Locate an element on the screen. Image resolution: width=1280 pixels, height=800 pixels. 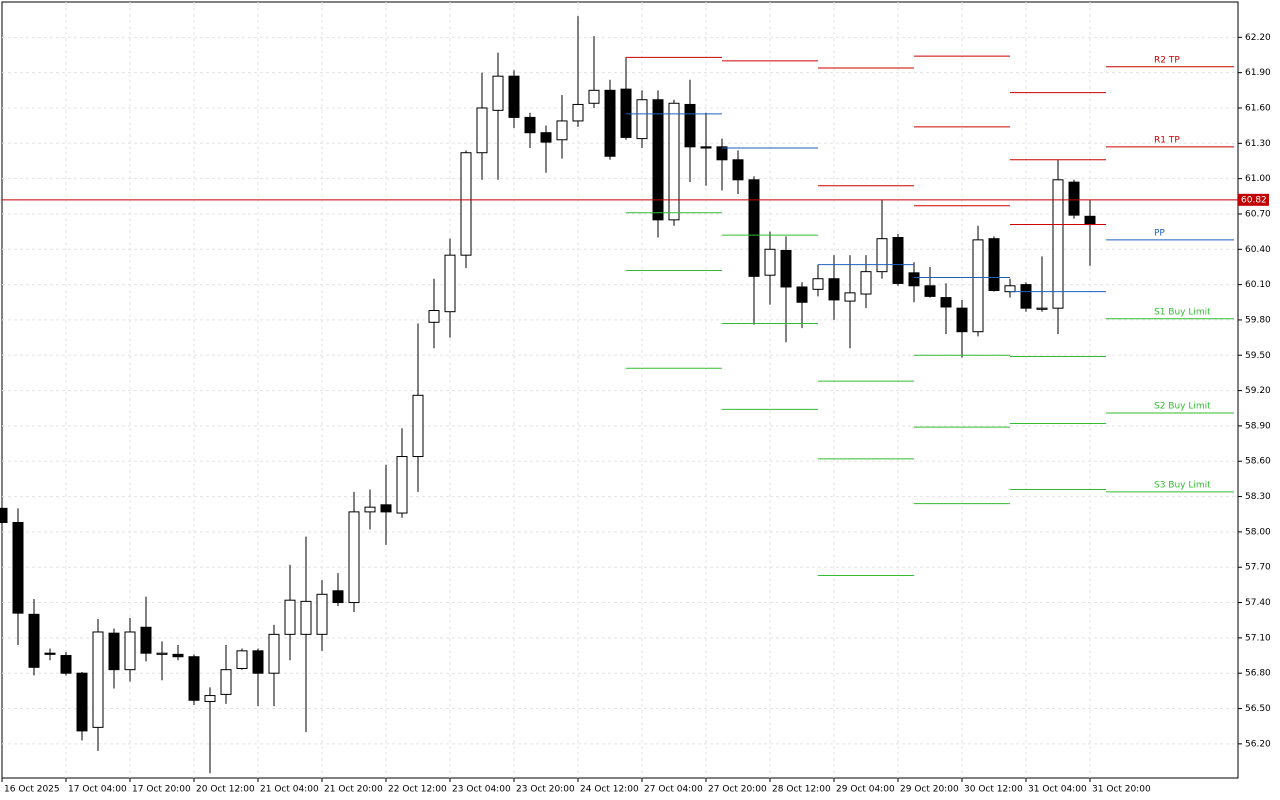
y-tick-label: 61.60 is located at coordinates (1258, 108).